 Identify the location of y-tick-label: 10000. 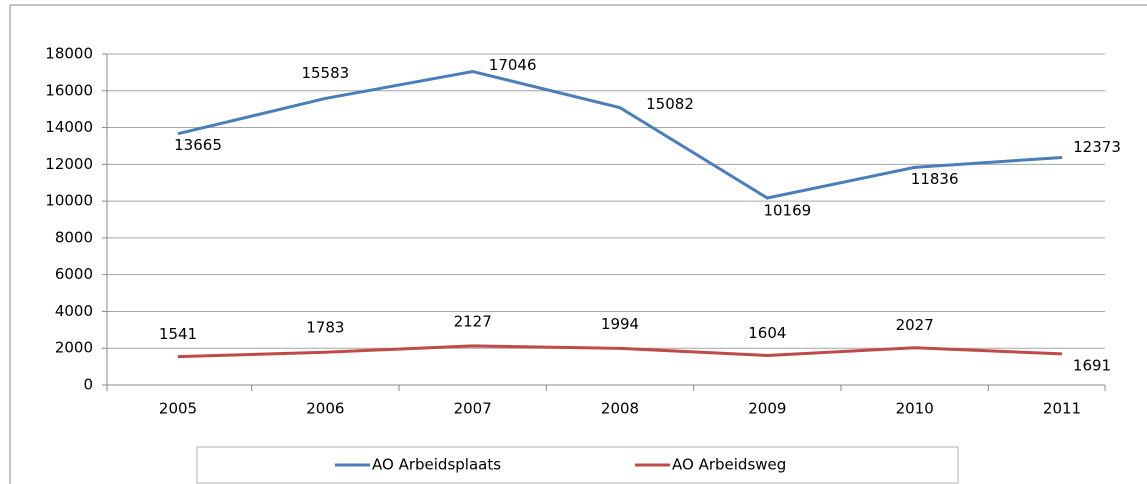
(69, 201).